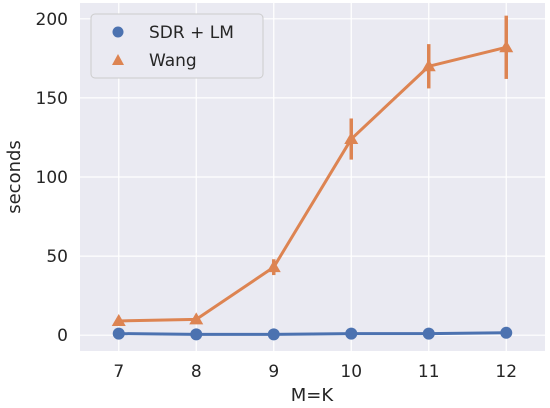  I want to click on y-tick-label: 50, so click(57, 257).